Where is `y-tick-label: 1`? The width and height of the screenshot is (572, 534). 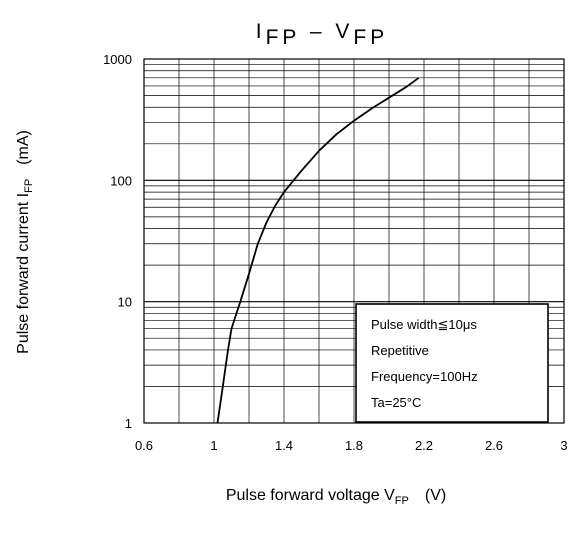
y-tick-label: 1 is located at coordinates (128, 423).